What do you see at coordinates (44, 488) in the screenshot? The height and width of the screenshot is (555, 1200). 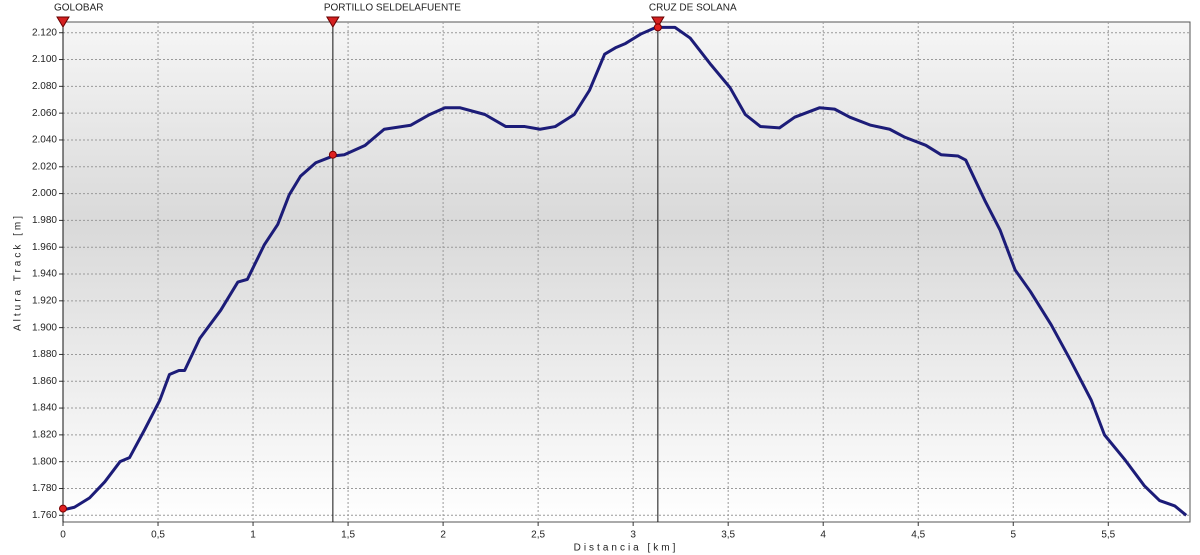 I see `y-tick-label: 1.780` at bounding box center [44, 488].